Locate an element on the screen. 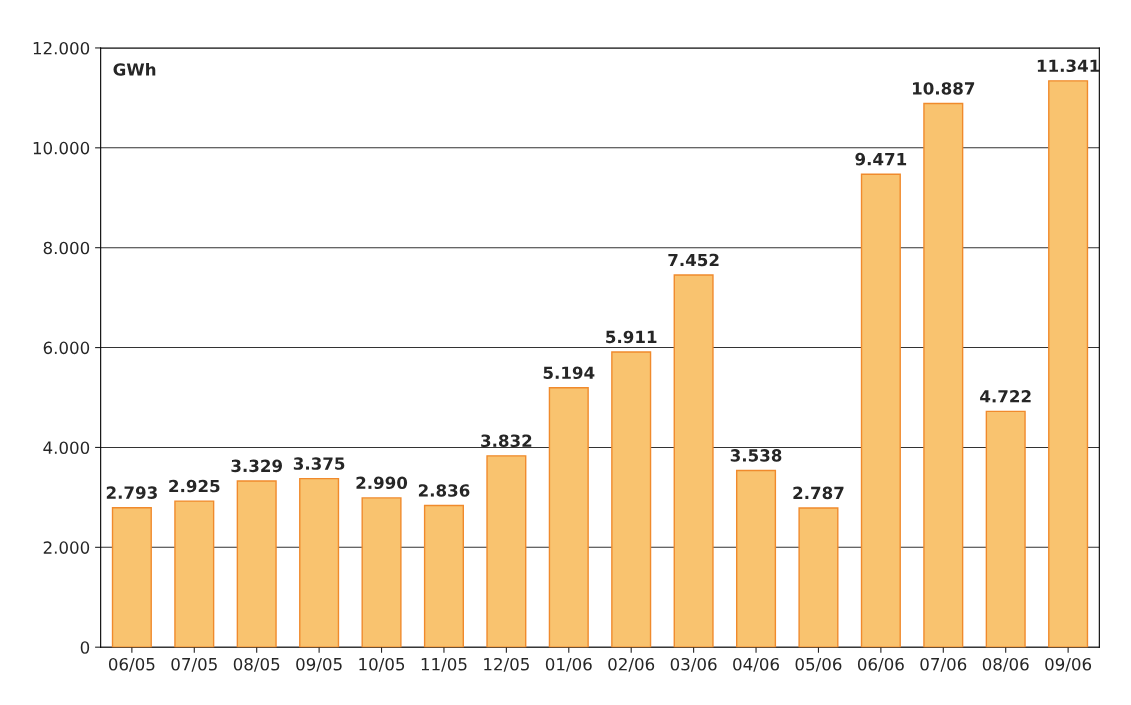  data-label: 10.887 is located at coordinates (944, 88).